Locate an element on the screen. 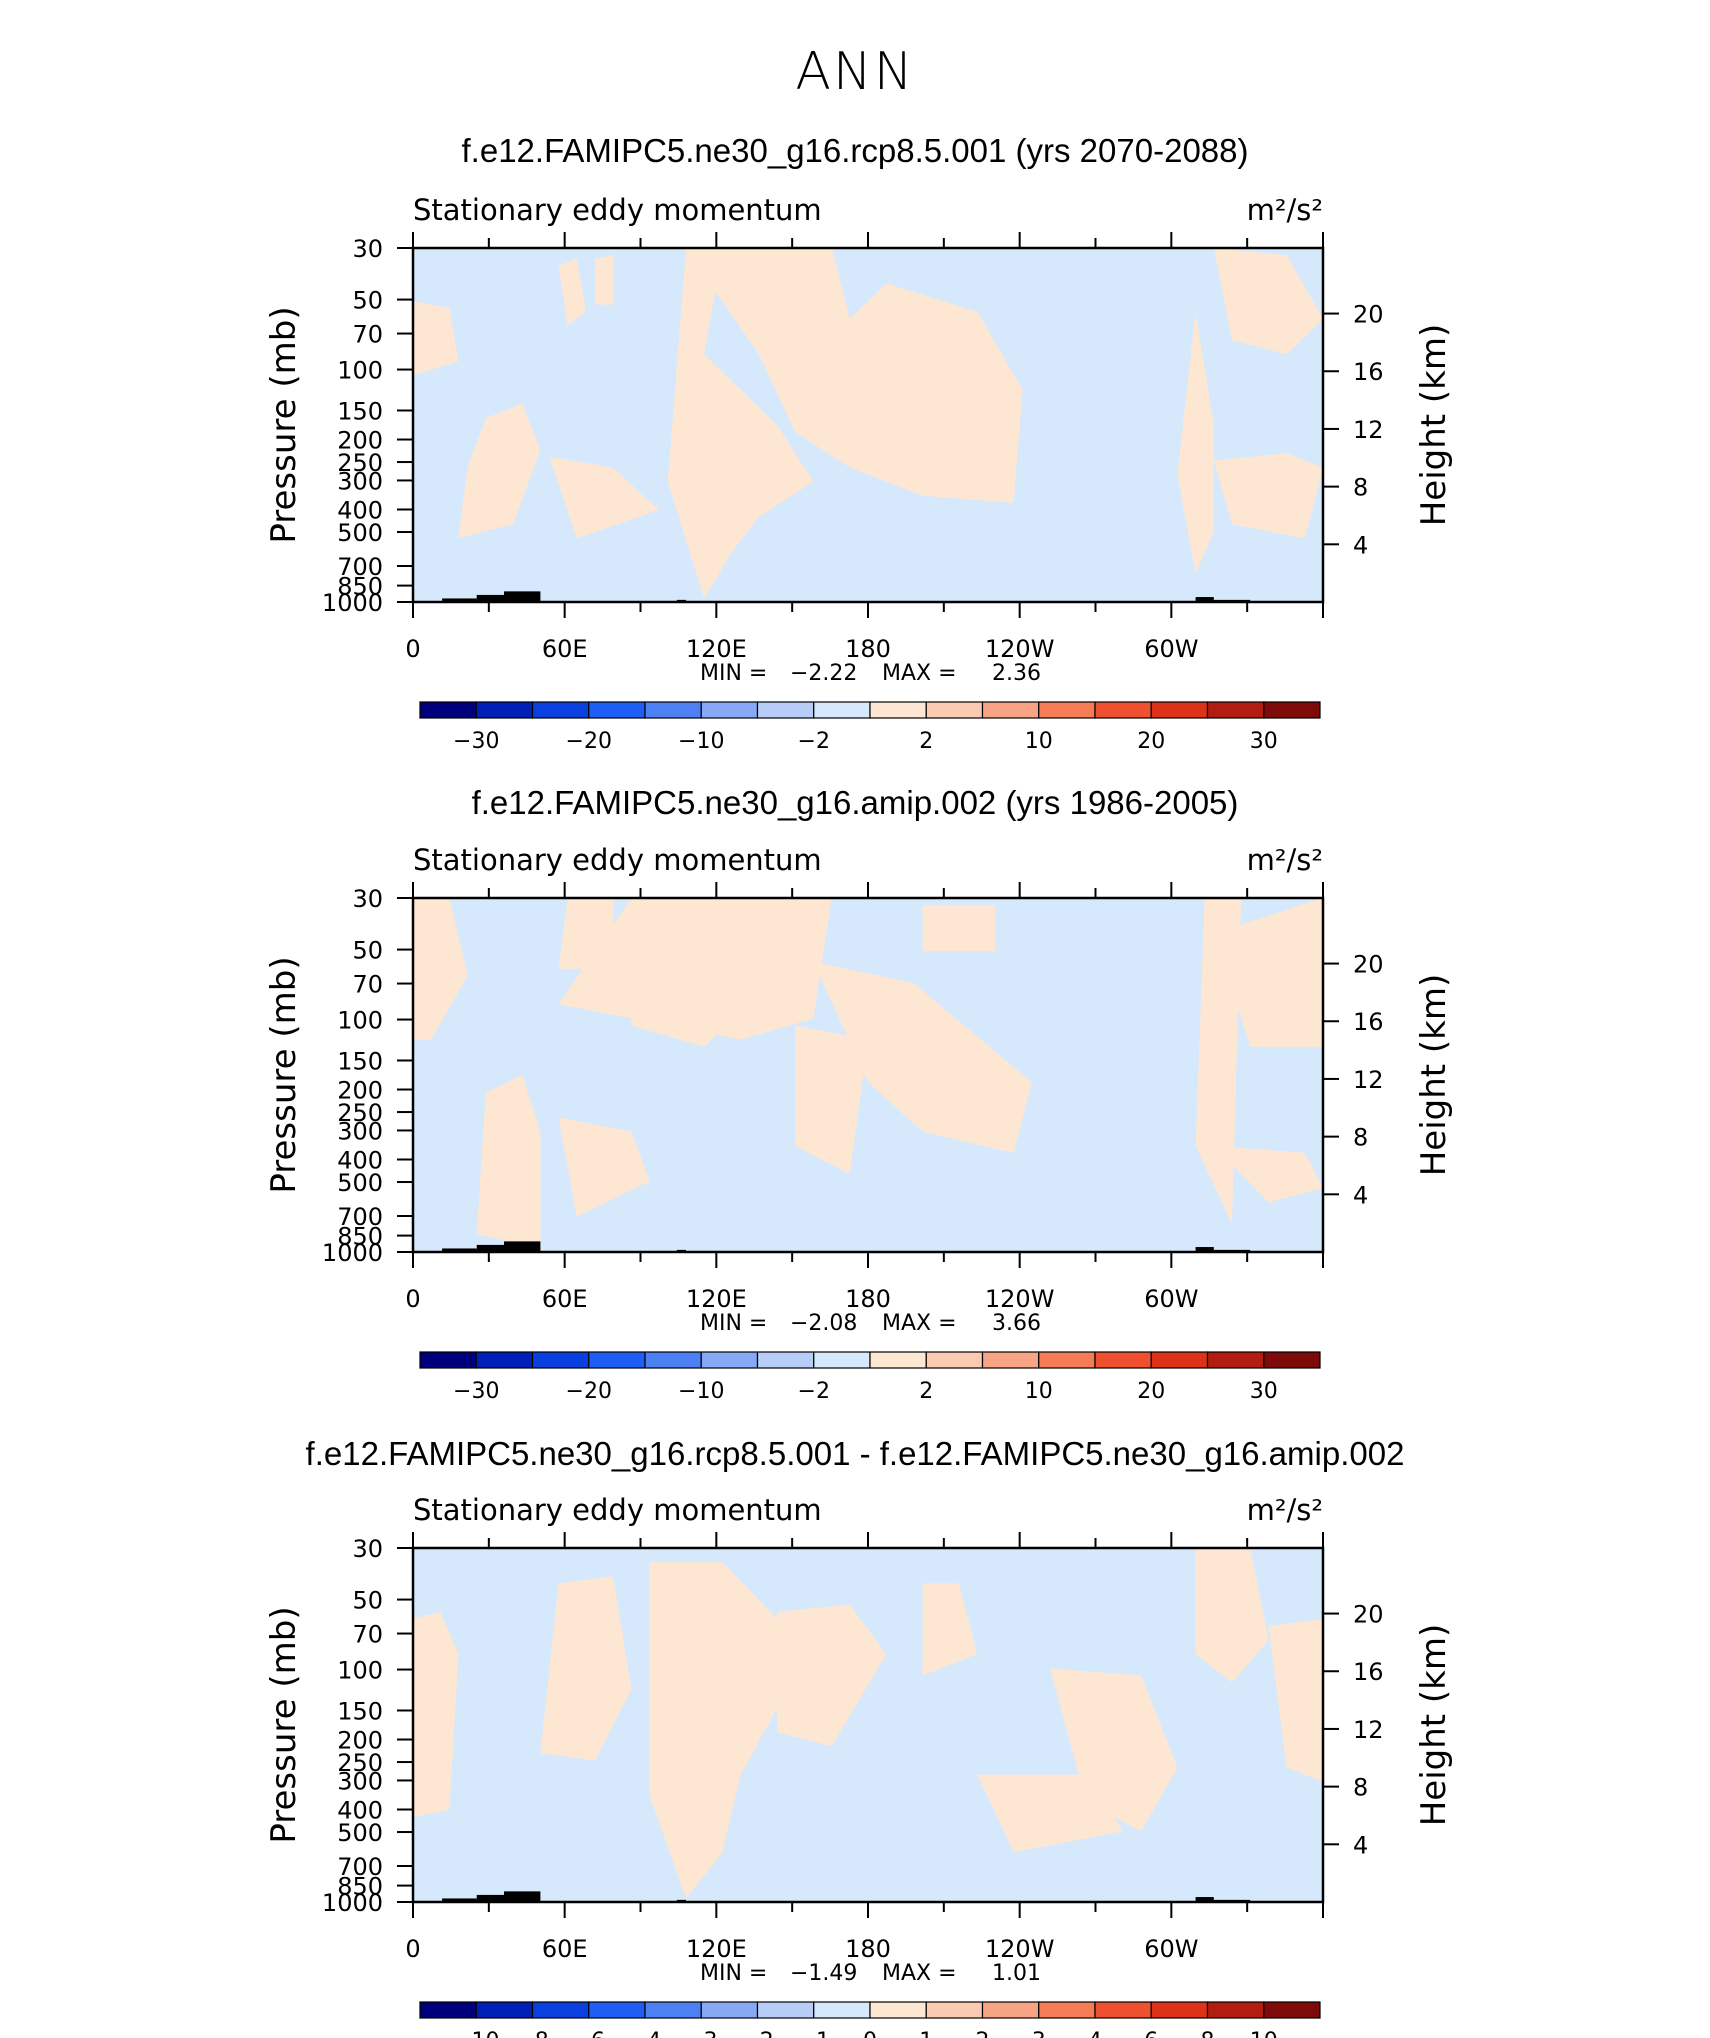 The height and width of the screenshot is (2038, 1710). colorbar-label: 6 is located at coordinates (1151, 2033).